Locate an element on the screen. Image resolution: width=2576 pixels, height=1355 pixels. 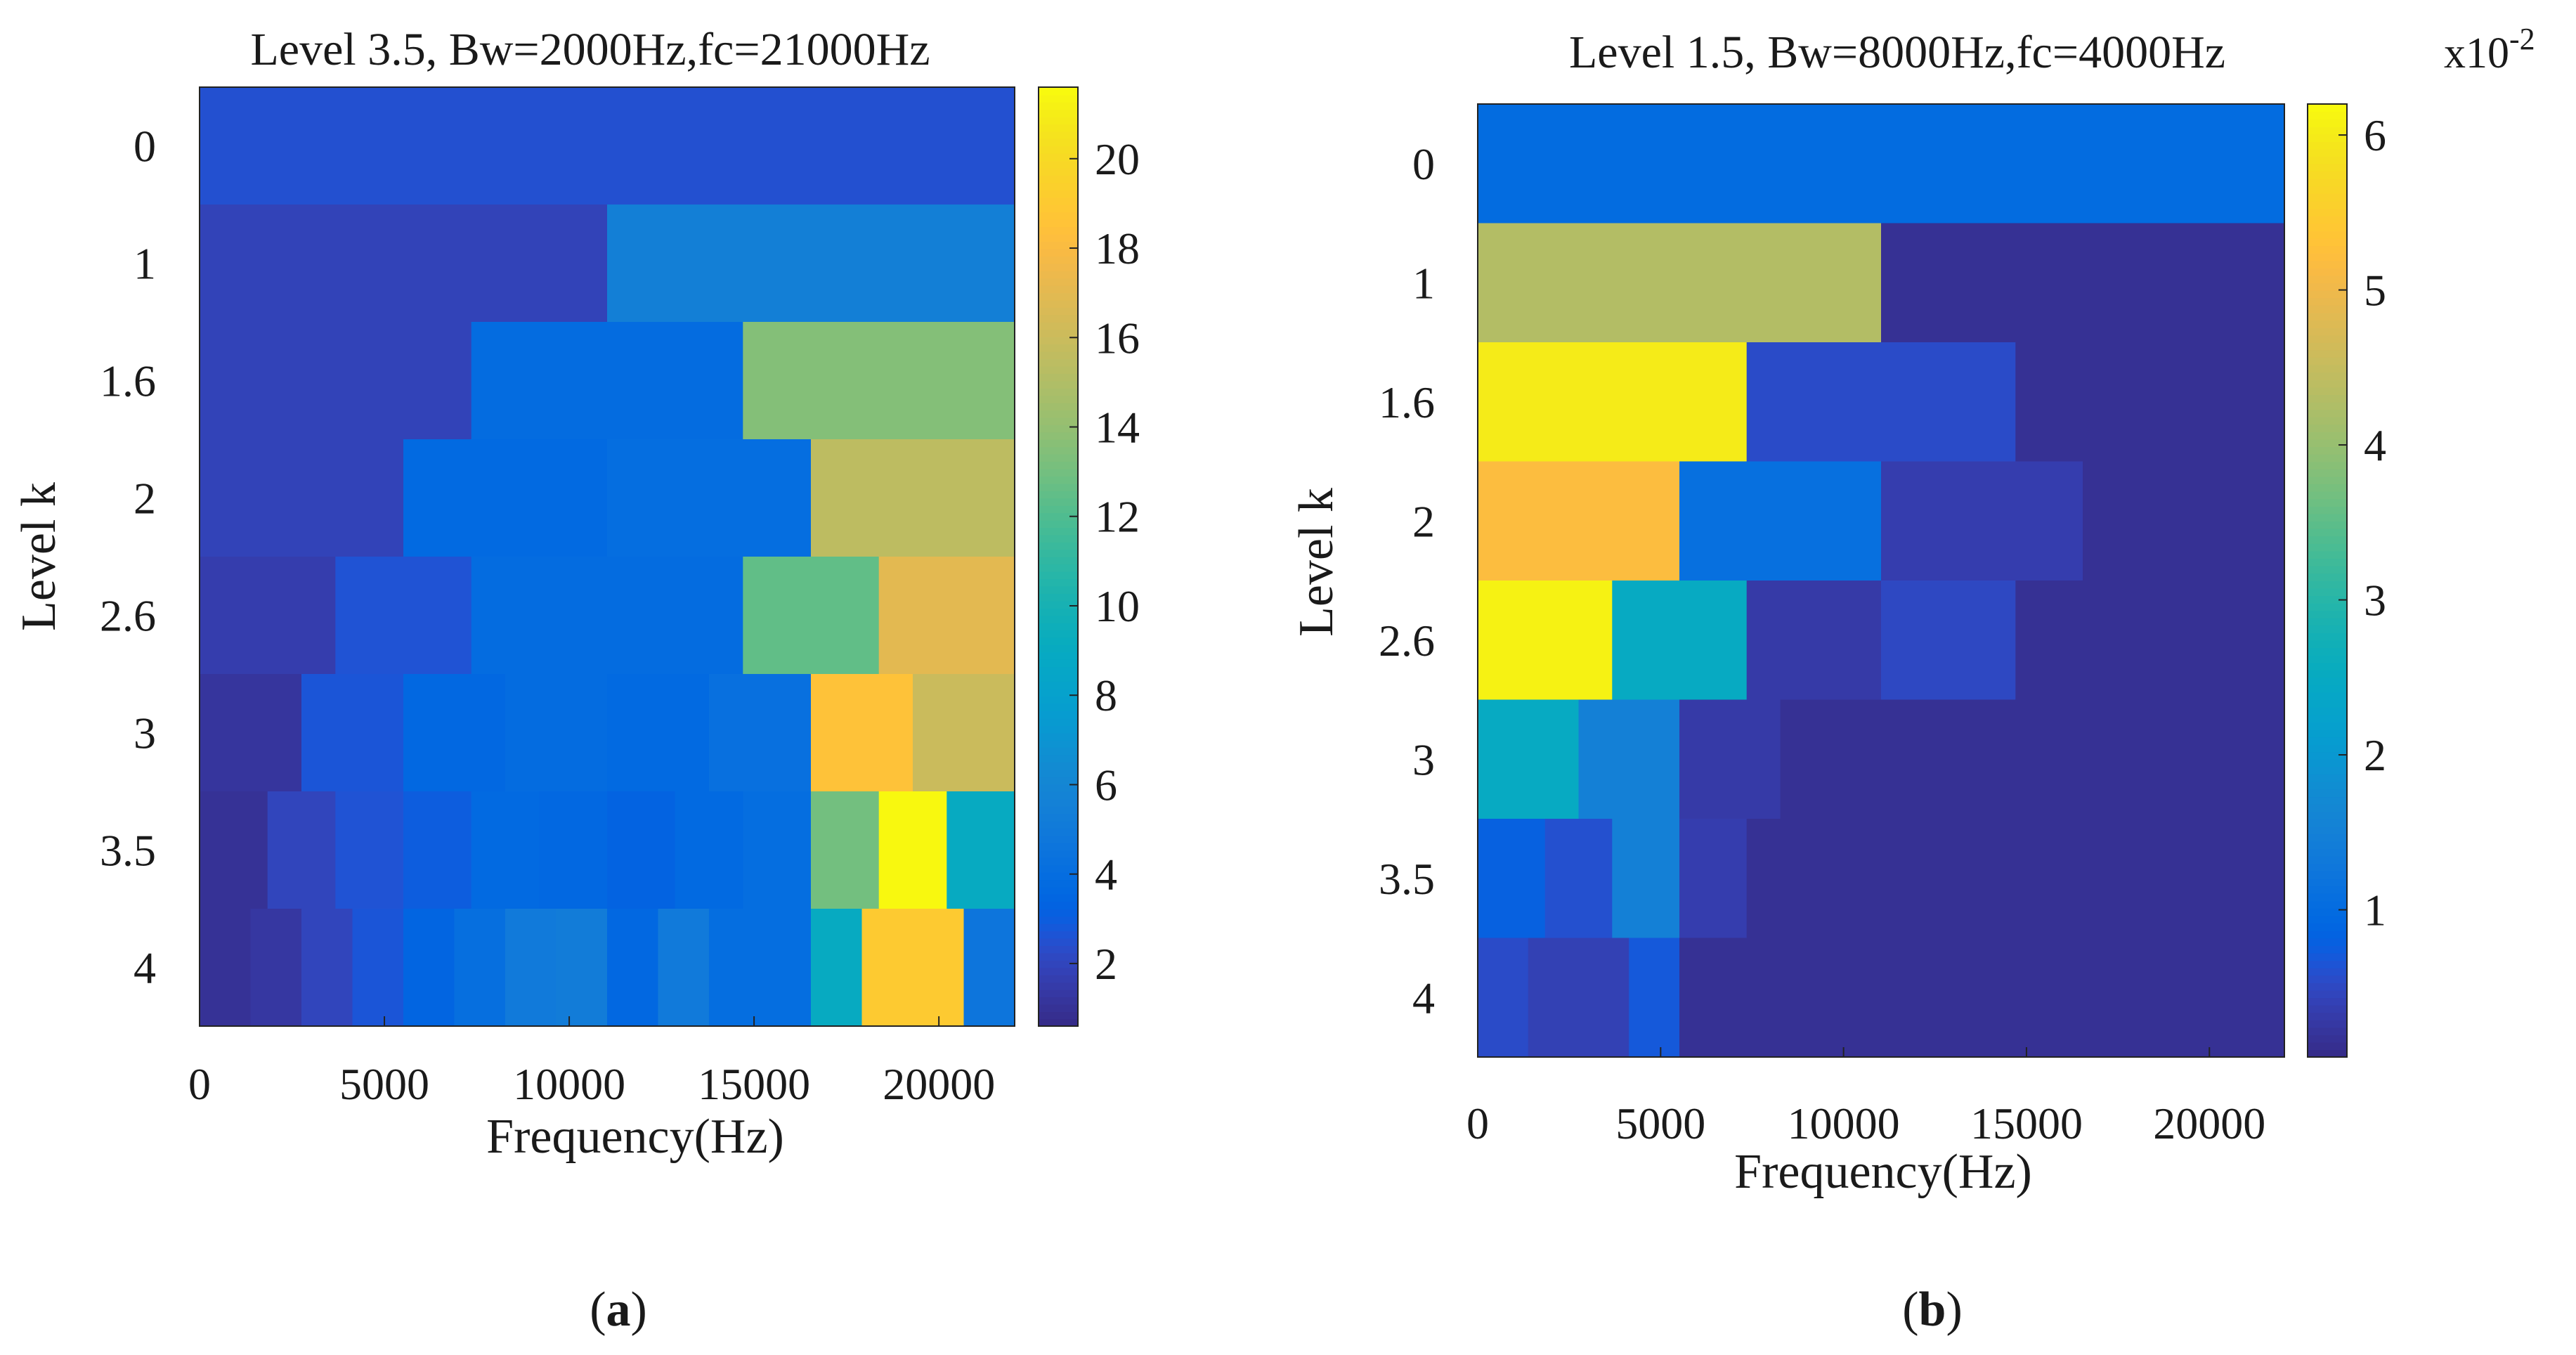
y-tick-label: 0 is located at coordinates (145, 146).